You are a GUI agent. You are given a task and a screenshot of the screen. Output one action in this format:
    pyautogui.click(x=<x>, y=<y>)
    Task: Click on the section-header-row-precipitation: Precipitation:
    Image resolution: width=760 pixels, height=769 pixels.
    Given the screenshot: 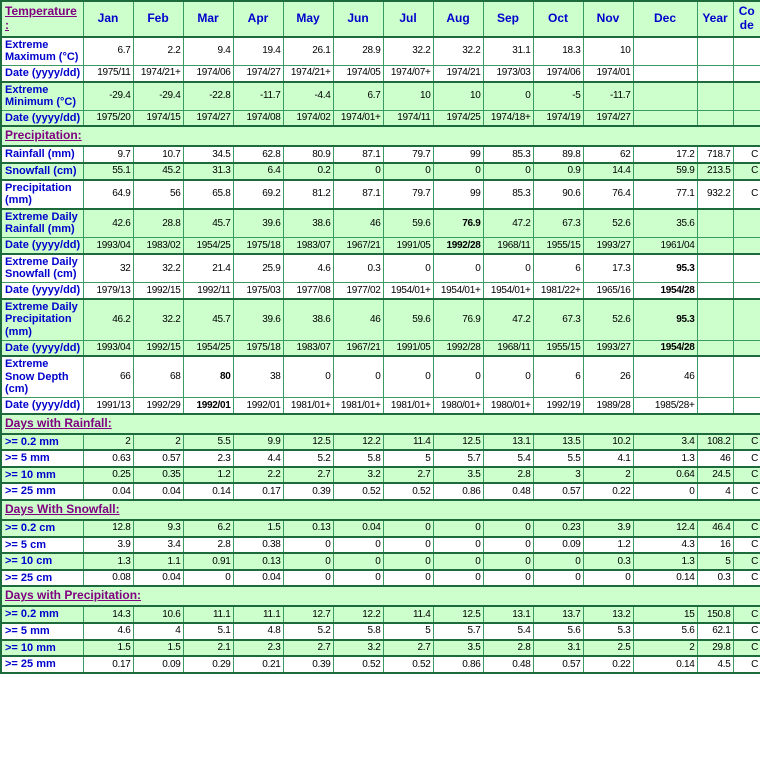 What is the action you would take?
    pyautogui.click(x=380, y=136)
    